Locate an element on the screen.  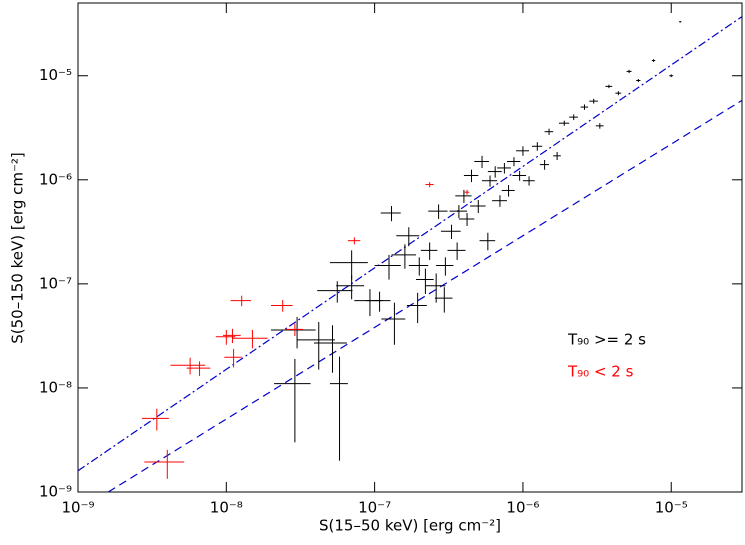
x-tick-label: 10⁻⁵ is located at coordinates (671, 508).